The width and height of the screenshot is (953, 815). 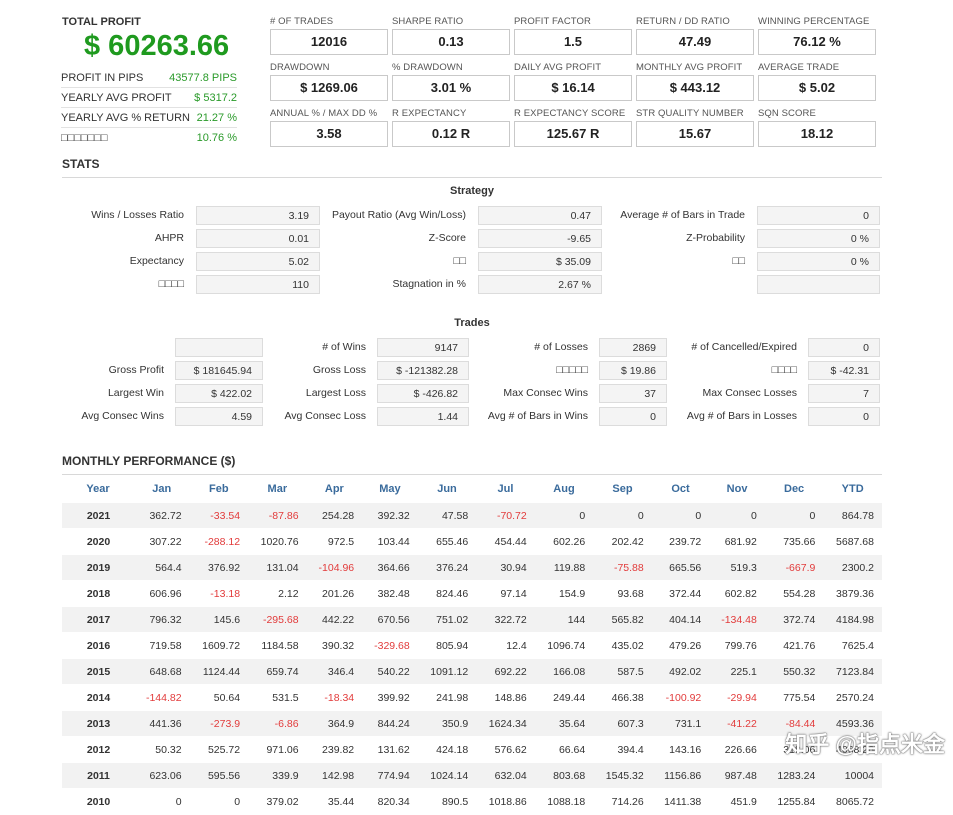 I want to click on yearly-avg-profit-row: YEARLY AVG PROFIT $ 5317.2, so click(x=149, y=98).